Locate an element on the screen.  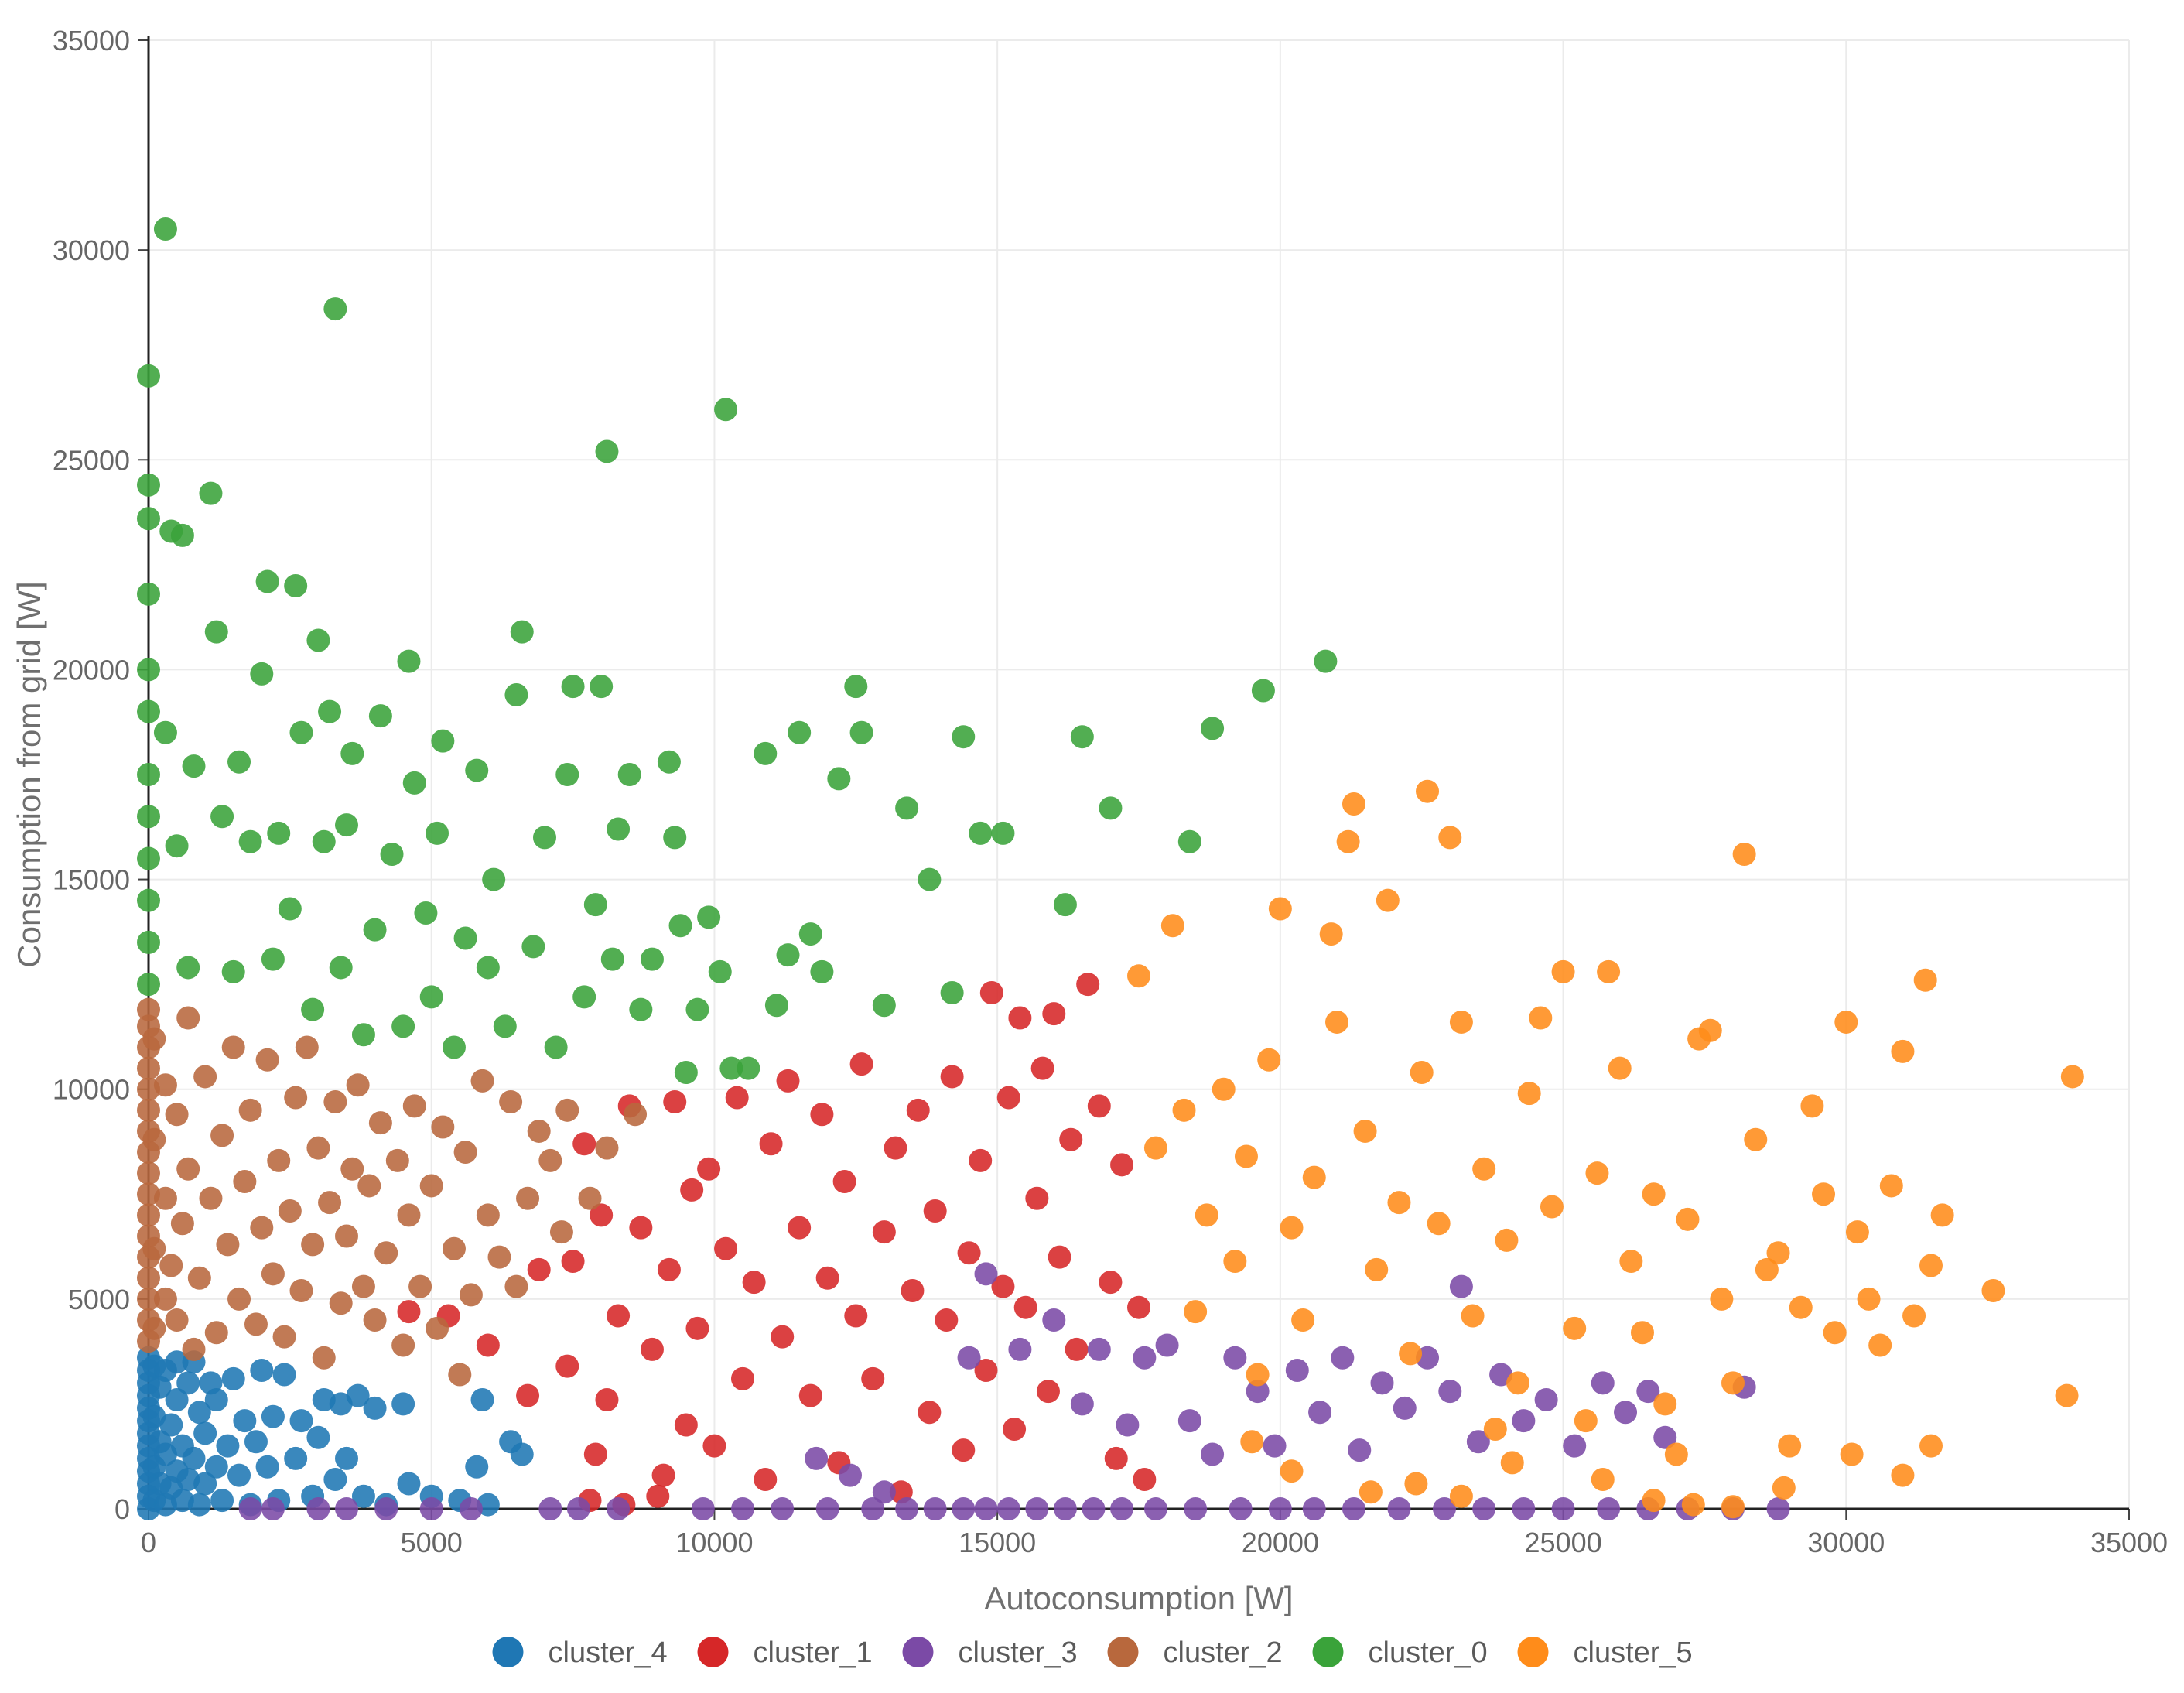
legend-item-cluster_1: cluster_1 is located at coordinates (785, 1653).